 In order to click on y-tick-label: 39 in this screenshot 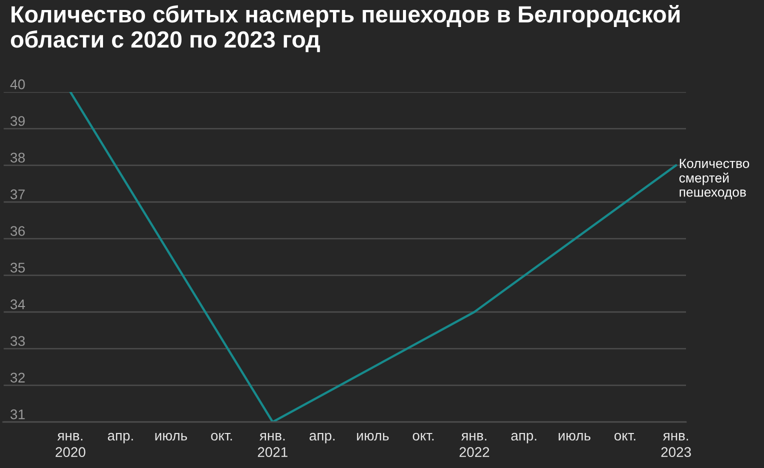, I will do `click(17, 121)`.